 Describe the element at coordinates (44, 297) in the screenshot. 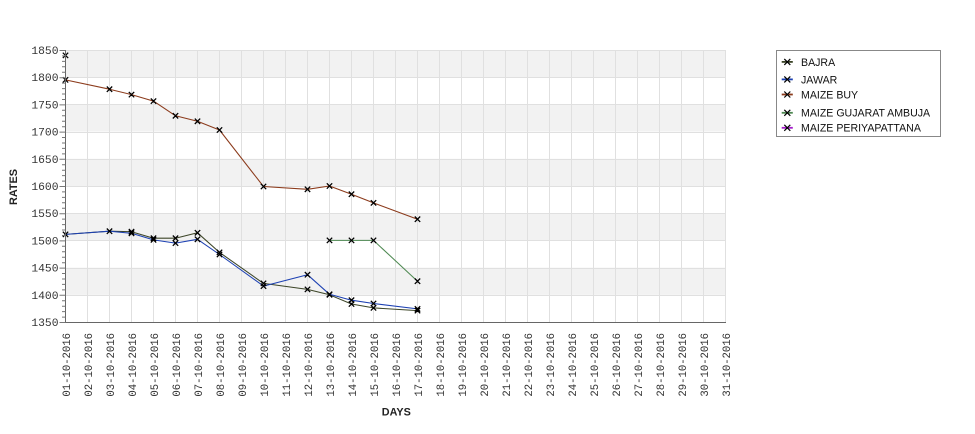

I see `svg-text: 1400` at that location.